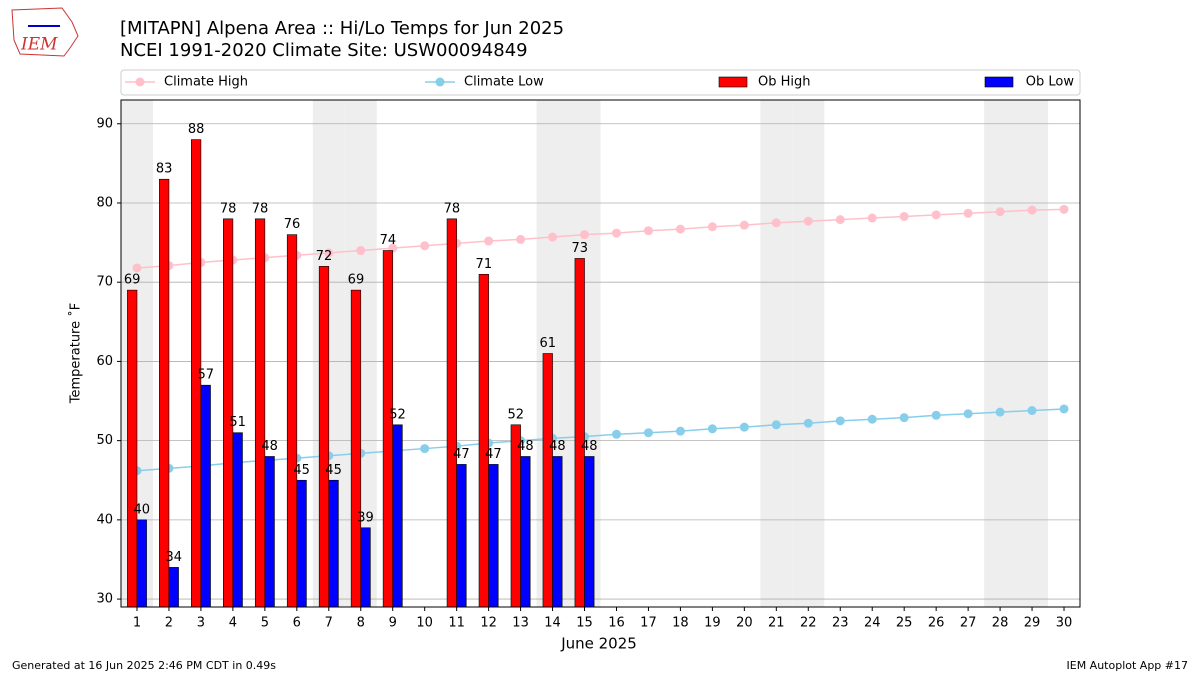 The width and height of the screenshot is (1200, 675). Describe the element at coordinates (600, 82) in the screenshot. I see `legend-box` at that location.